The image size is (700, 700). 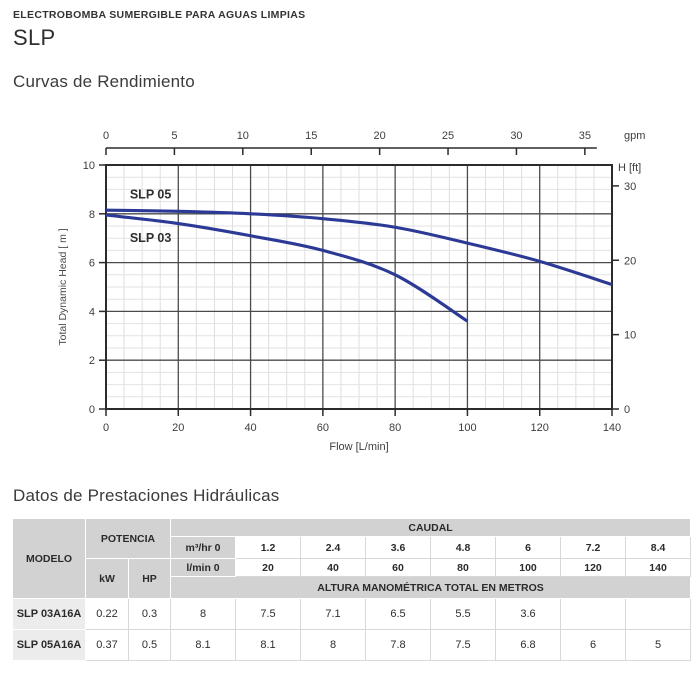 What do you see at coordinates (398, 614) in the screenshot?
I see `table-cell-head: 6.5` at bounding box center [398, 614].